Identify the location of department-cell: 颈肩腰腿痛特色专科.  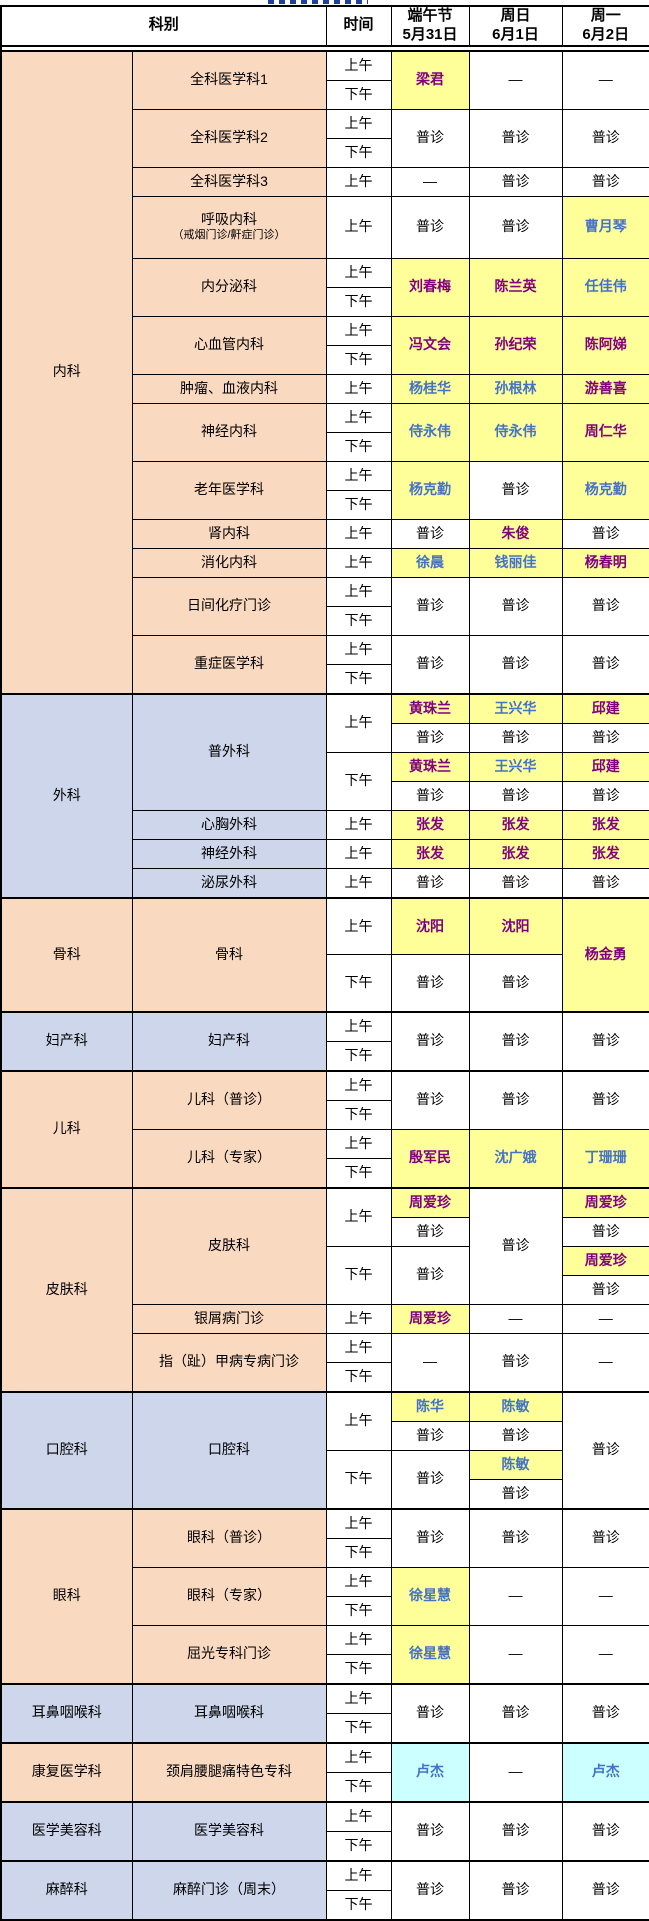
(229, 1771).